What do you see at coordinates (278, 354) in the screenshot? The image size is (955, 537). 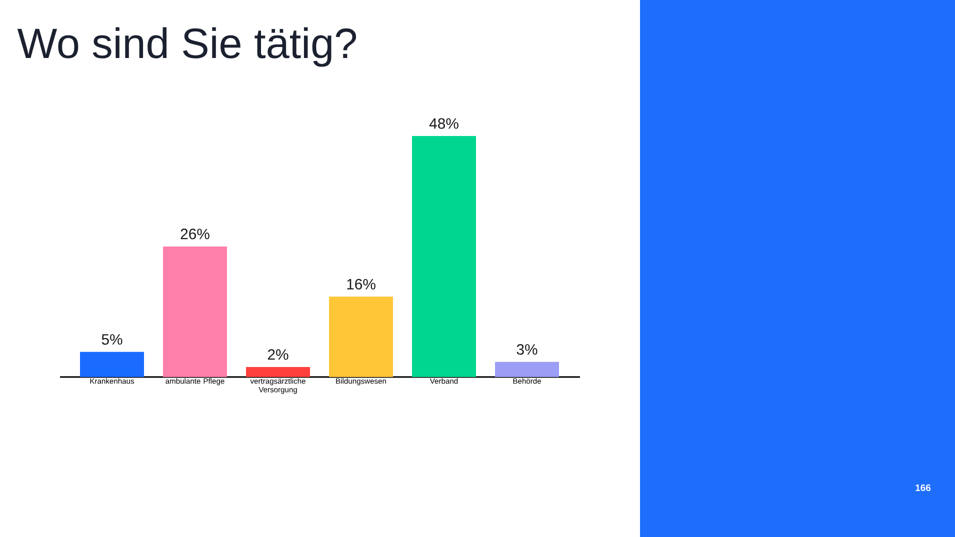 I see `data-label: 2%` at bounding box center [278, 354].